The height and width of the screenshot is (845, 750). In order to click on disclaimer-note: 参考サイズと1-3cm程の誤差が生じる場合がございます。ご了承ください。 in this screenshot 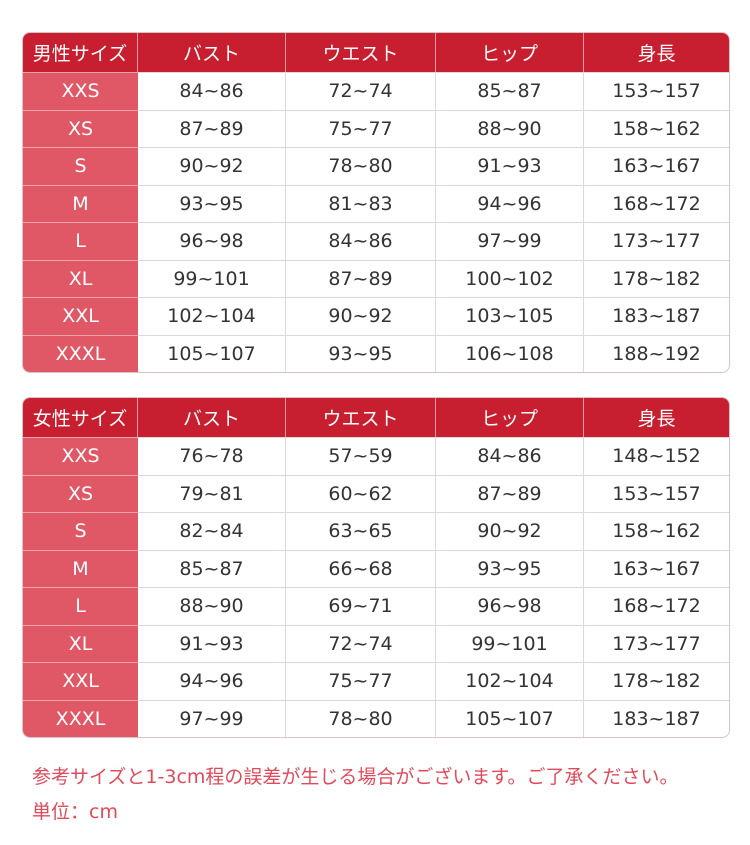, I will do `click(355, 777)`.